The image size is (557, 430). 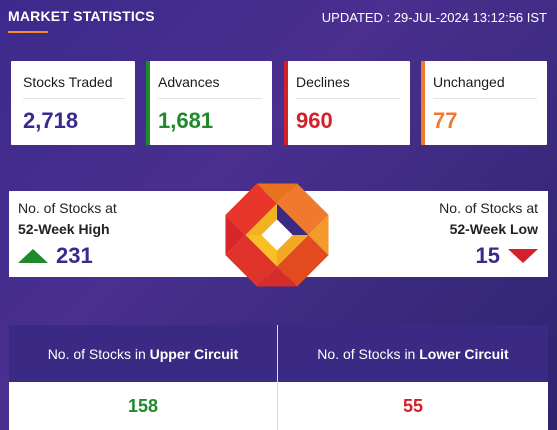 I want to click on stat-value: 960, so click(x=314, y=120).